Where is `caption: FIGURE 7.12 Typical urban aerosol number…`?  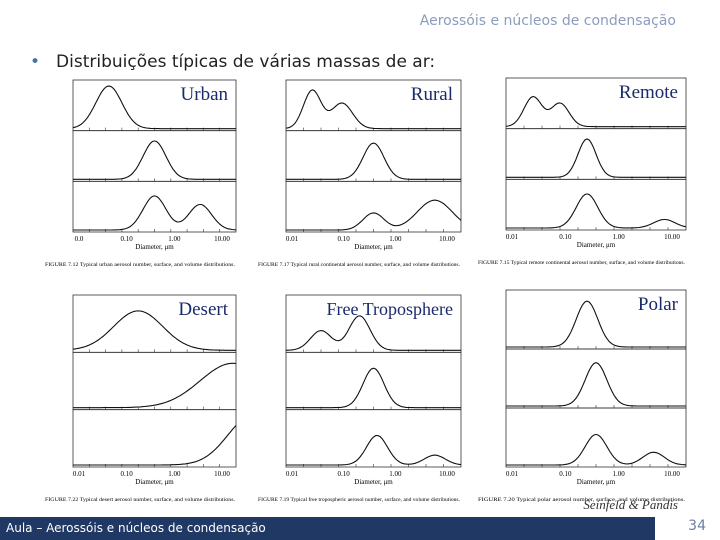
caption: FIGURE 7.12 Typical urban aerosol number… is located at coordinates (140, 265).